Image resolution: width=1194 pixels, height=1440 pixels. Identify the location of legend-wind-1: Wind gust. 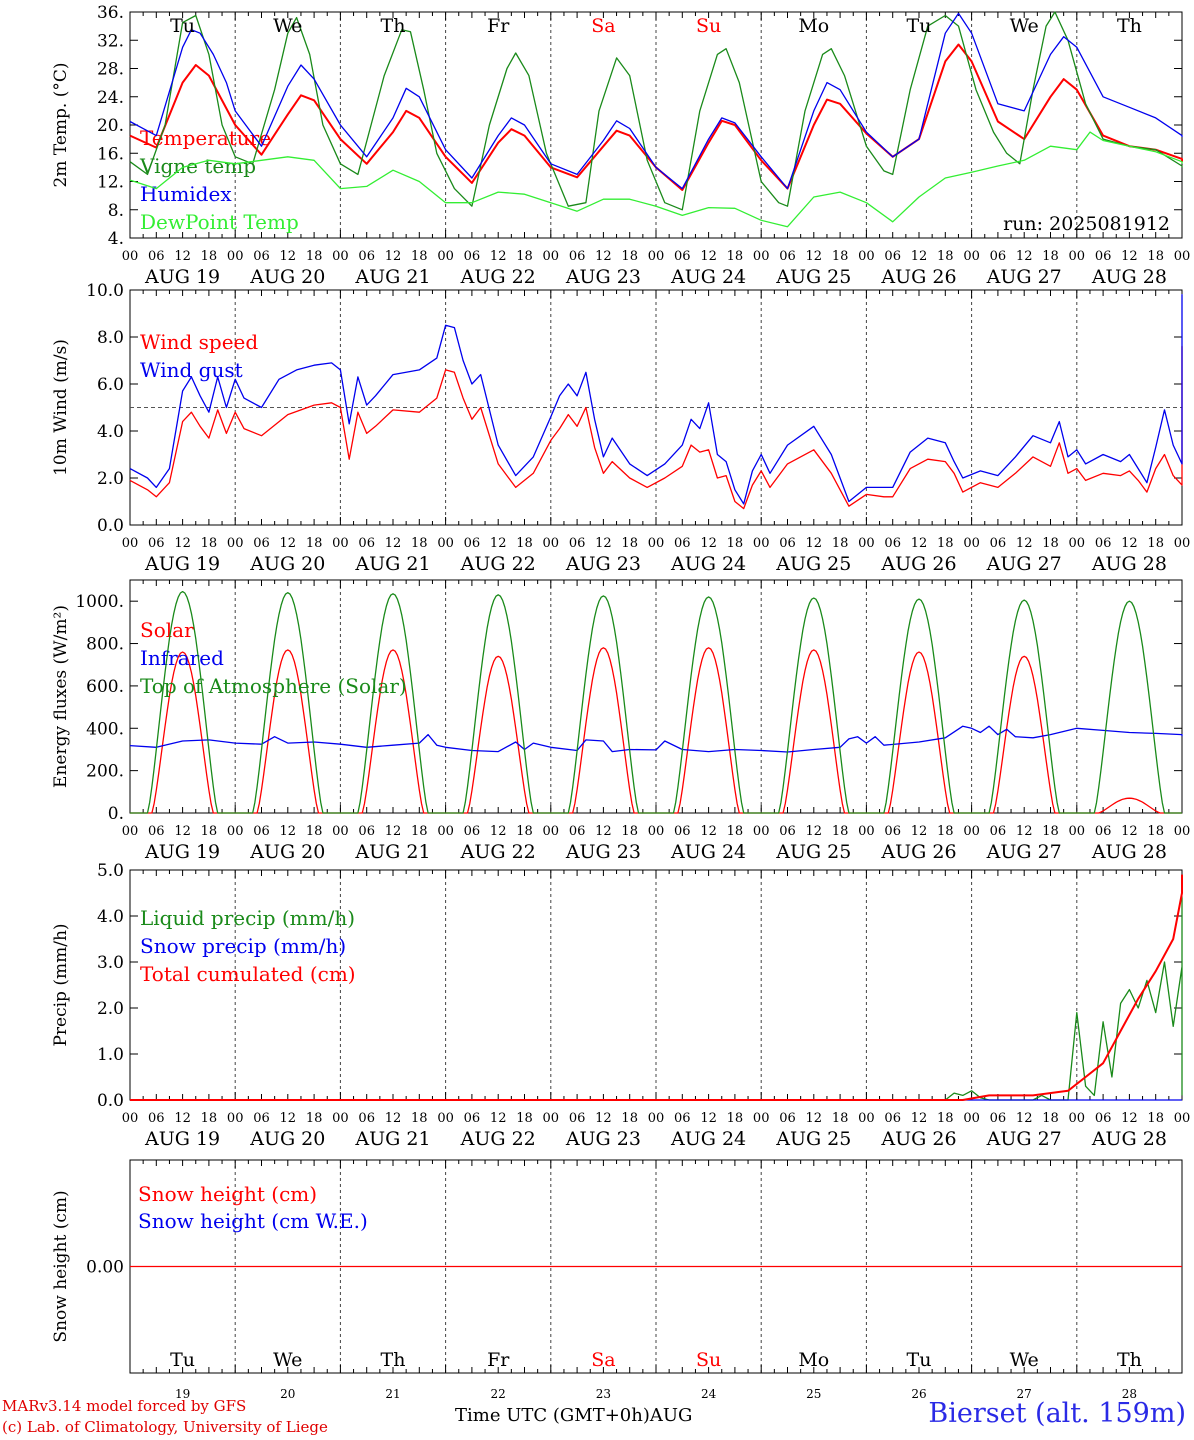
(191, 370).